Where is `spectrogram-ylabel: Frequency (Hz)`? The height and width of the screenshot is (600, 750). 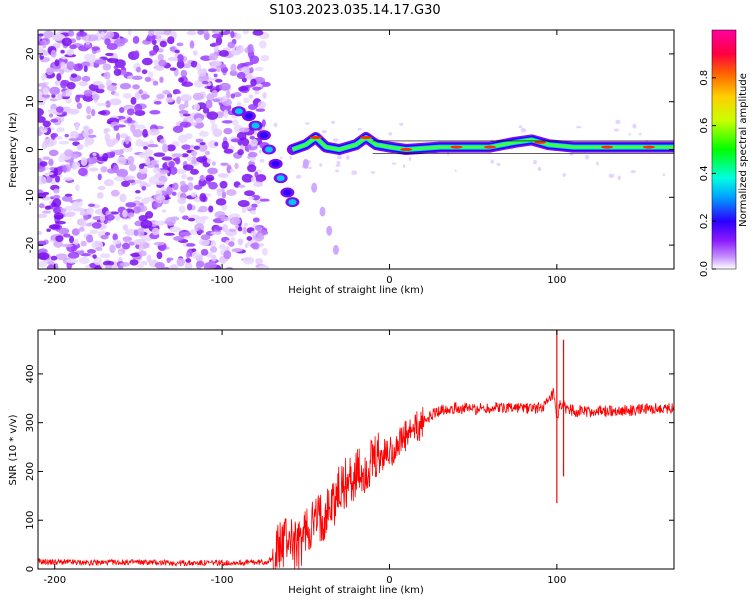 spectrogram-ylabel: Frequency (Hz) is located at coordinates (13, 150).